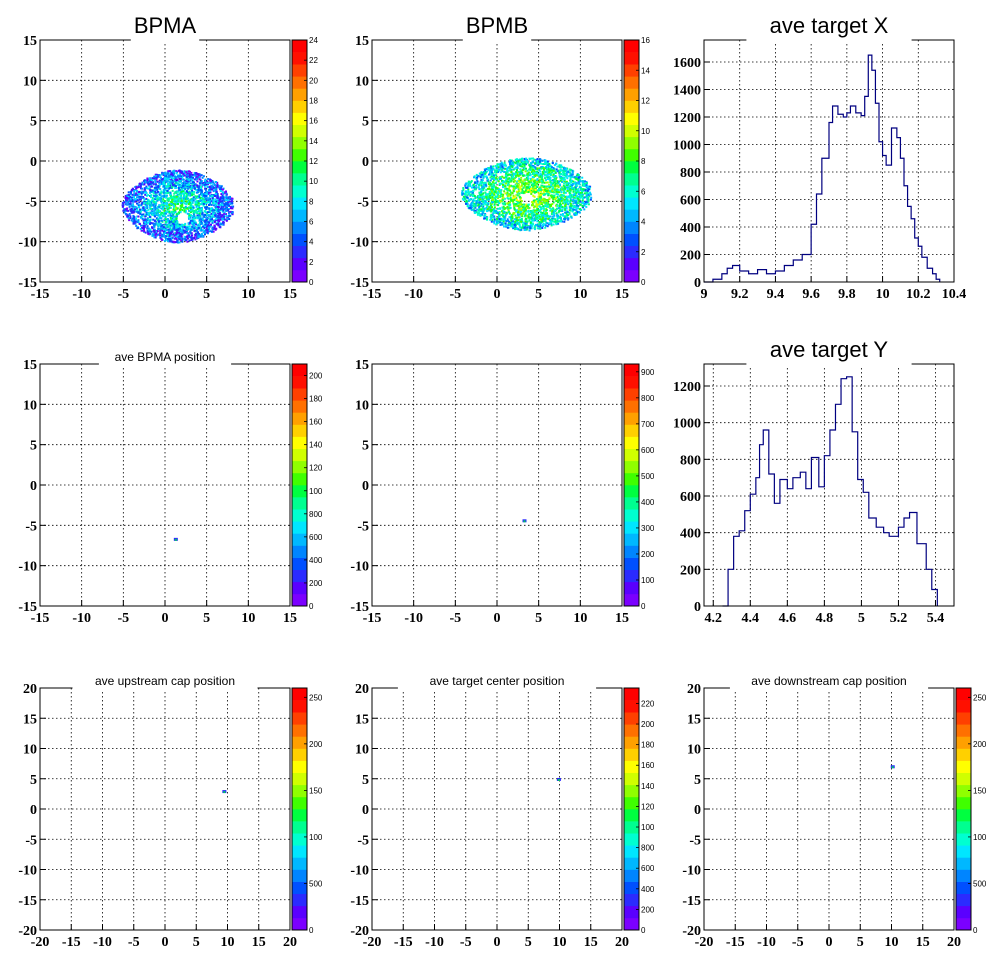 The width and height of the screenshot is (996, 972). I want to click on panel-title: BPMA, so click(165, 25).